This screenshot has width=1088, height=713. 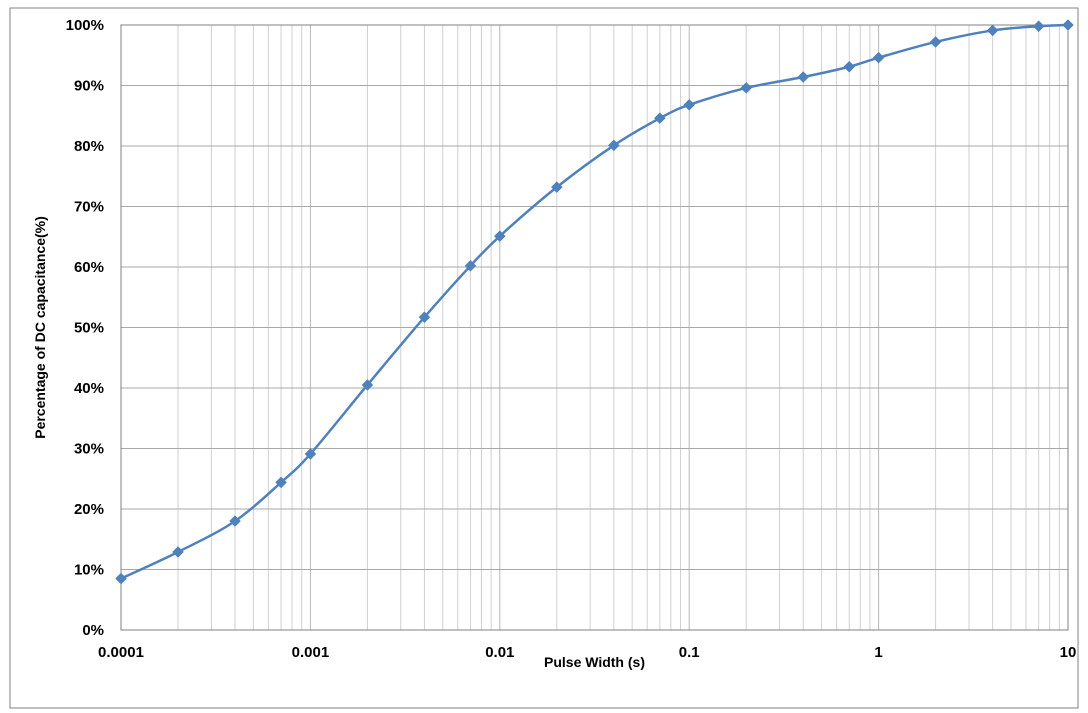 What do you see at coordinates (311, 652) in the screenshot?
I see `x-tick-label: 0.001` at bounding box center [311, 652].